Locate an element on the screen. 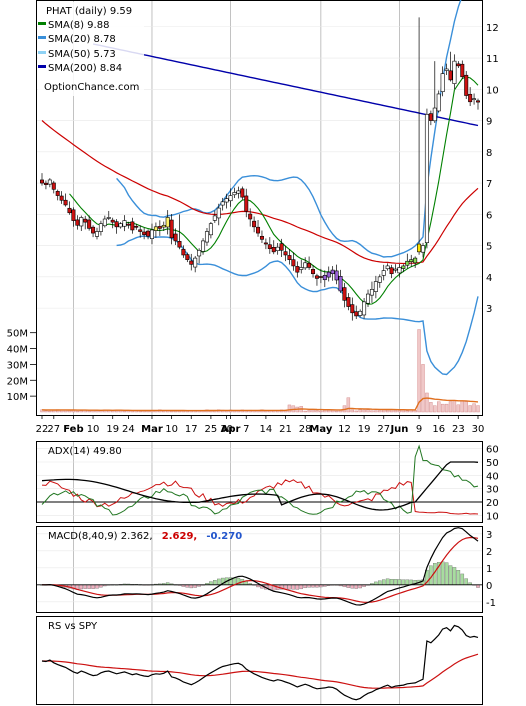 This screenshot has width=526, height=706. macd-lines is located at coordinates (259, 566).